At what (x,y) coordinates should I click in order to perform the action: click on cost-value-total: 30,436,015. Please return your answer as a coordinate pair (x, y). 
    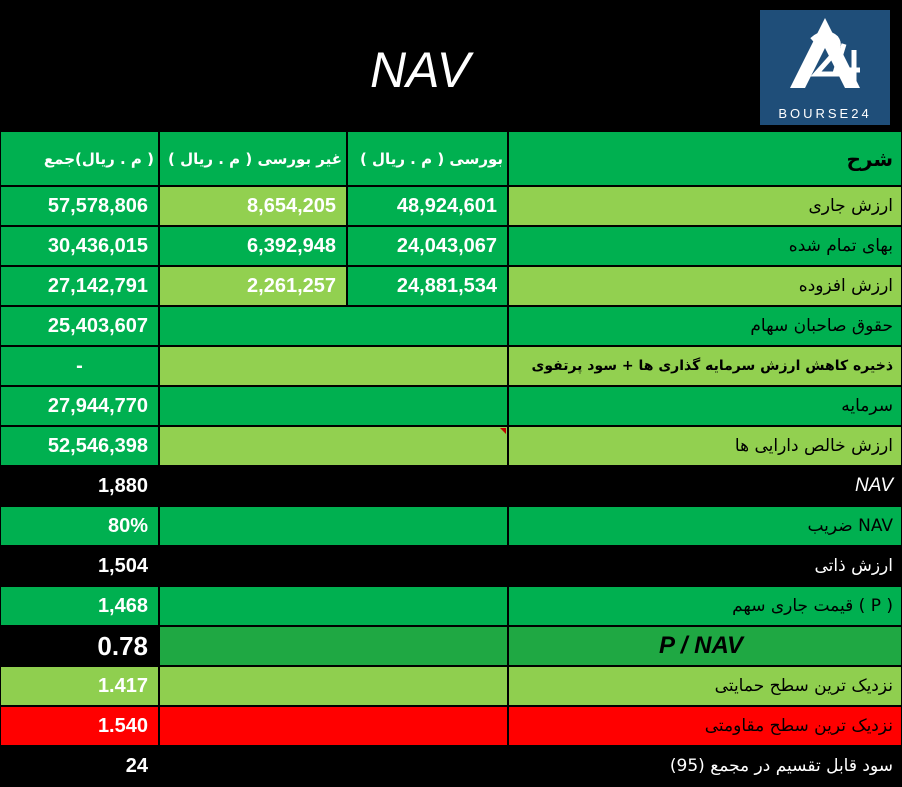
    Looking at the image, I should click on (79, 246).